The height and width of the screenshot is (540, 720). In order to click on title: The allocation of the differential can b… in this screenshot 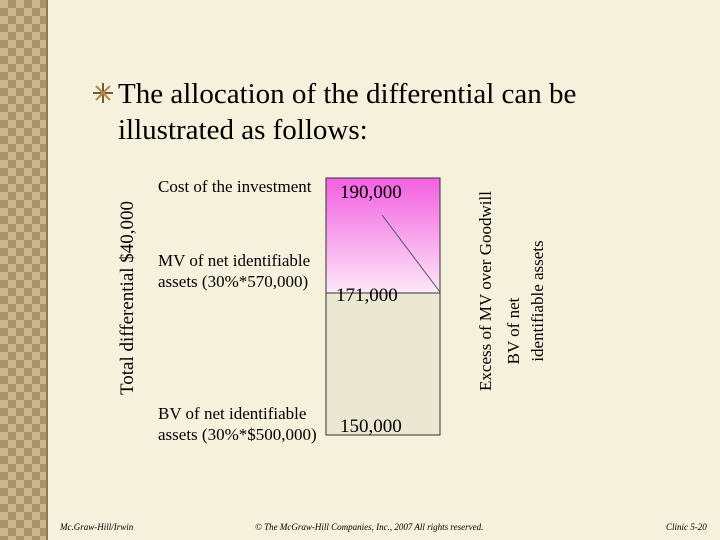, I will do `click(347, 112)`.